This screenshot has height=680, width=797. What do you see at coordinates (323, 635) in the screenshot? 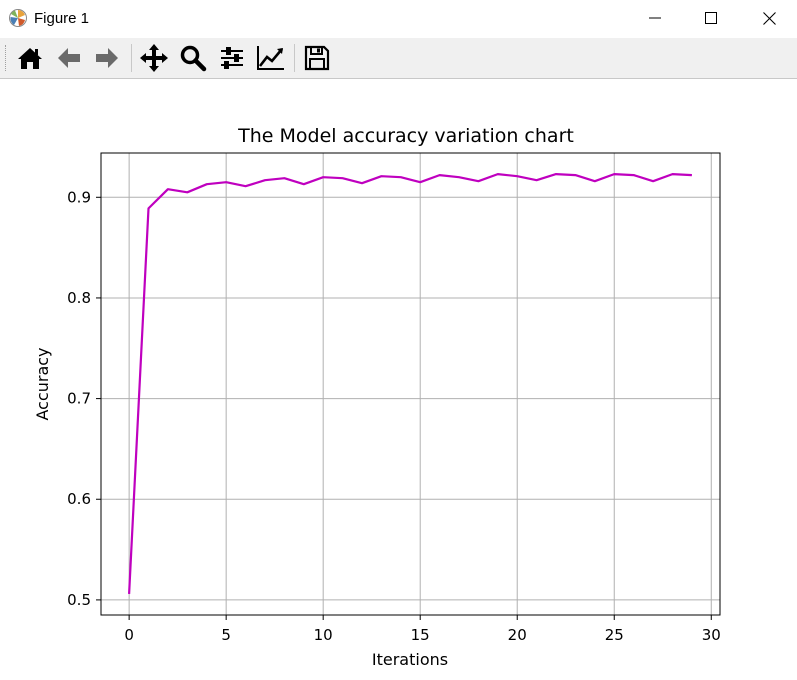
I see `x-tick-label: 10` at bounding box center [323, 635].